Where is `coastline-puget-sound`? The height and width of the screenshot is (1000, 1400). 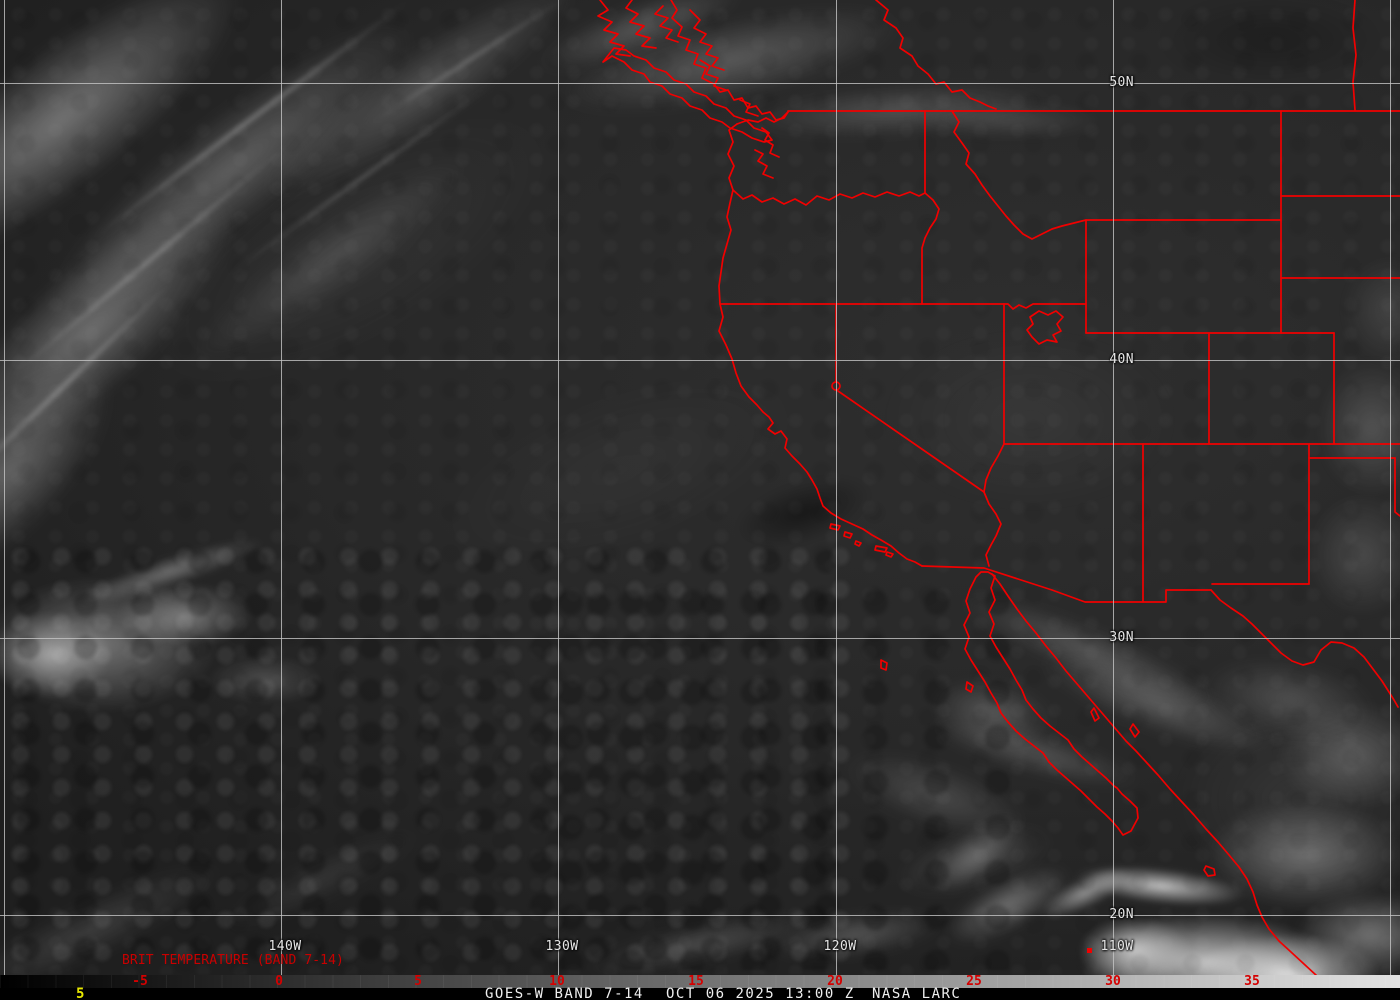
coastline-puget-sound is located at coordinates (770, 142).